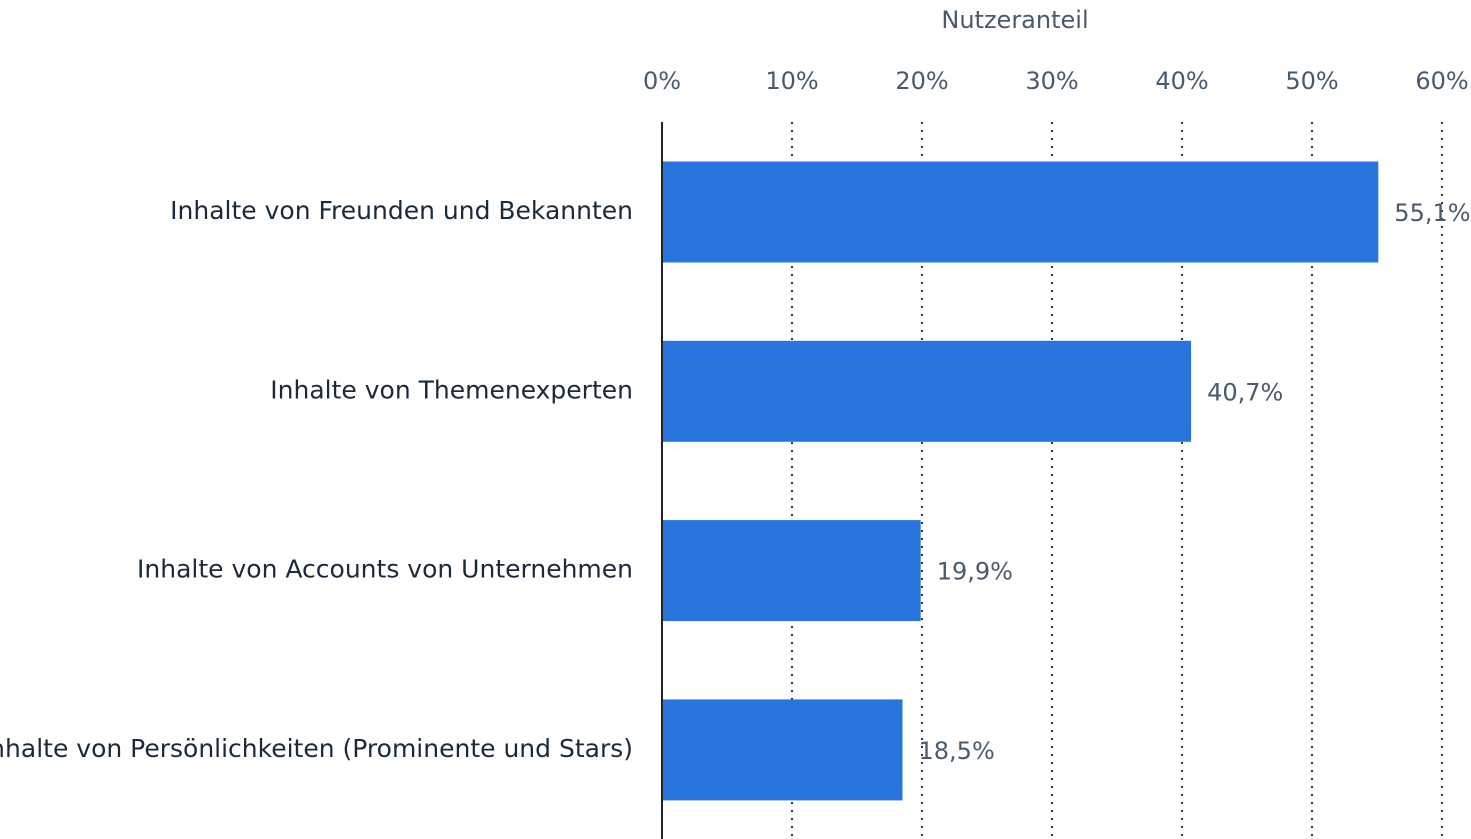  What do you see at coordinates (1181, 81) in the screenshot?
I see `x-tick-label: 40%` at bounding box center [1181, 81].